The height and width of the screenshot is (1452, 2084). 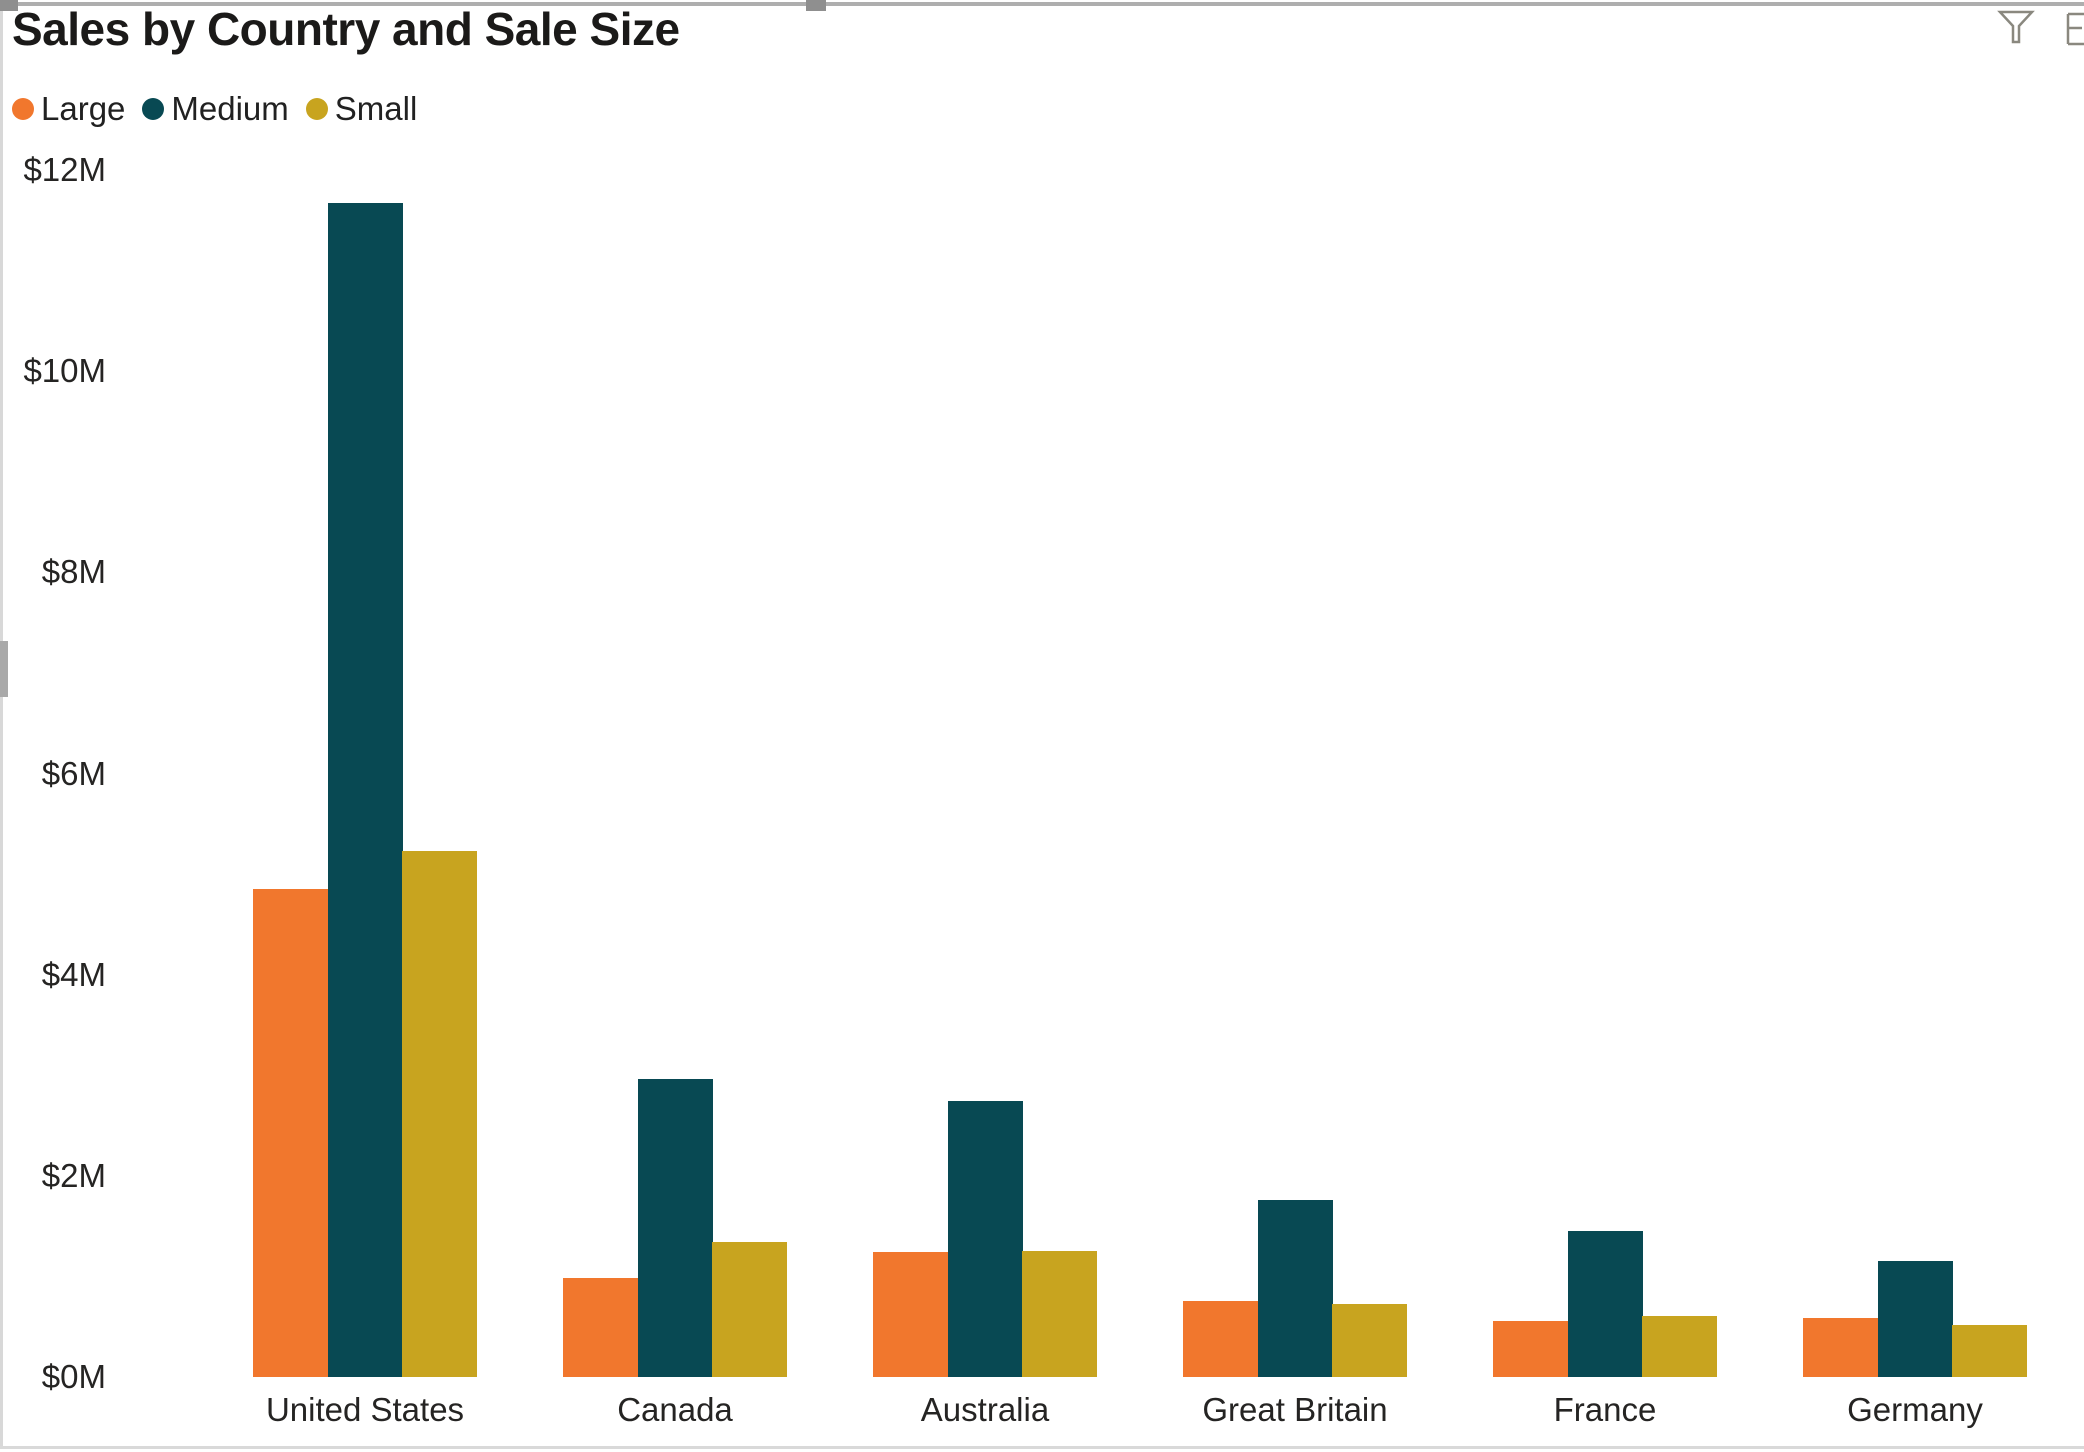 I want to click on y-axis-tick-label: $2M, so click(x=73, y=1175).